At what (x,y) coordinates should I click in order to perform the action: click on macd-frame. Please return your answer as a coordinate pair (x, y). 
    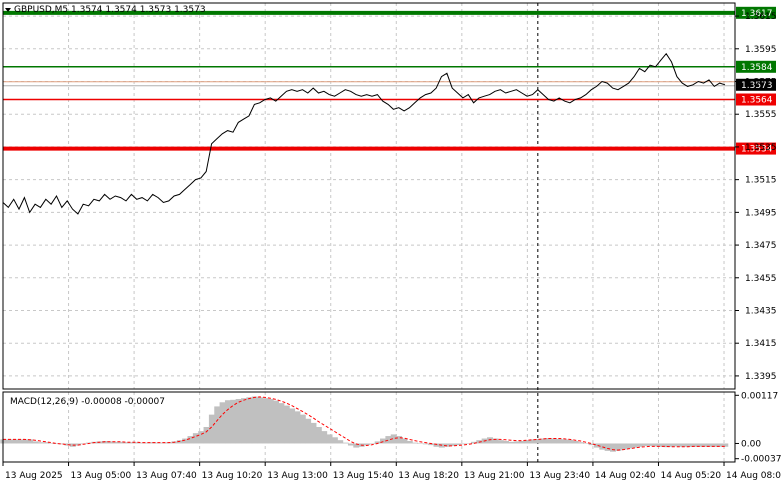
    Looking at the image, I should click on (369, 427).